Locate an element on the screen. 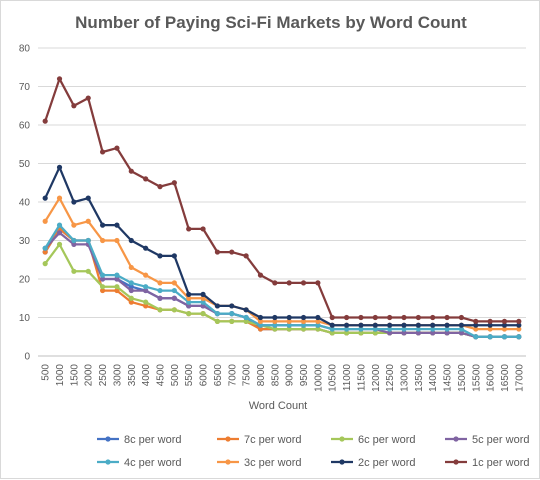 The height and width of the screenshot is (480, 540). y-tick-label: 20 is located at coordinates (25, 280).